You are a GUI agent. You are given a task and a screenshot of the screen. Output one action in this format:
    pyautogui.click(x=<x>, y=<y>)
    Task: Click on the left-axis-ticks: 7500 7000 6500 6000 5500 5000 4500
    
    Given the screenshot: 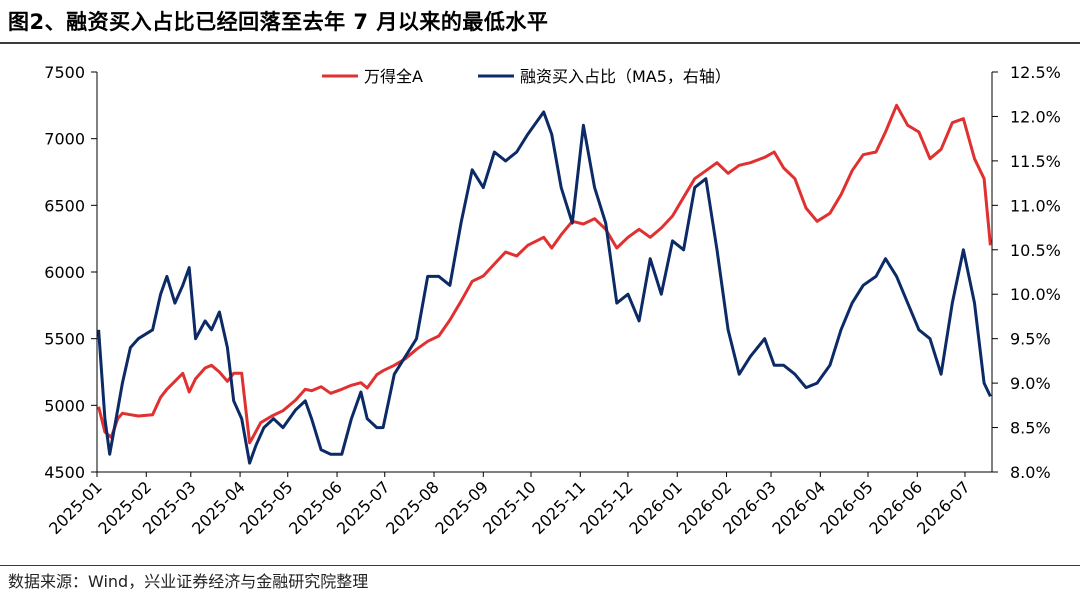 What is the action you would take?
    pyautogui.click(x=70, y=272)
    